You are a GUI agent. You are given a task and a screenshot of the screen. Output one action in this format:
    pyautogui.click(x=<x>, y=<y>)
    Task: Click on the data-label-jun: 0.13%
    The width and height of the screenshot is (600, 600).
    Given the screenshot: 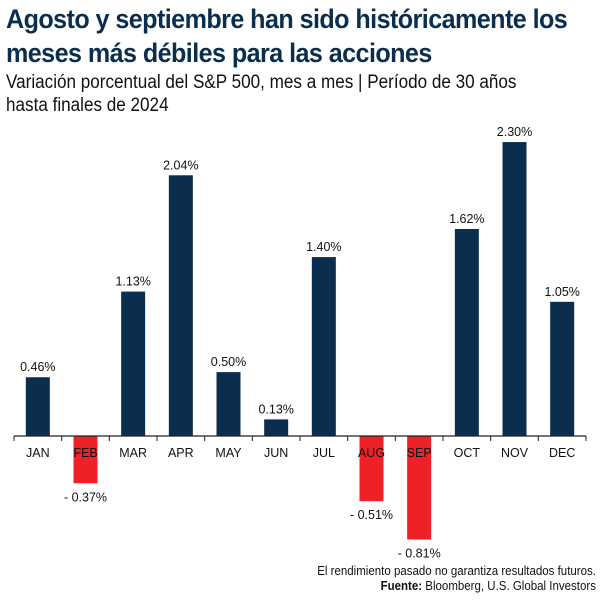 What is the action you would take?
    pyautogui.click(x=275, y=409)
    